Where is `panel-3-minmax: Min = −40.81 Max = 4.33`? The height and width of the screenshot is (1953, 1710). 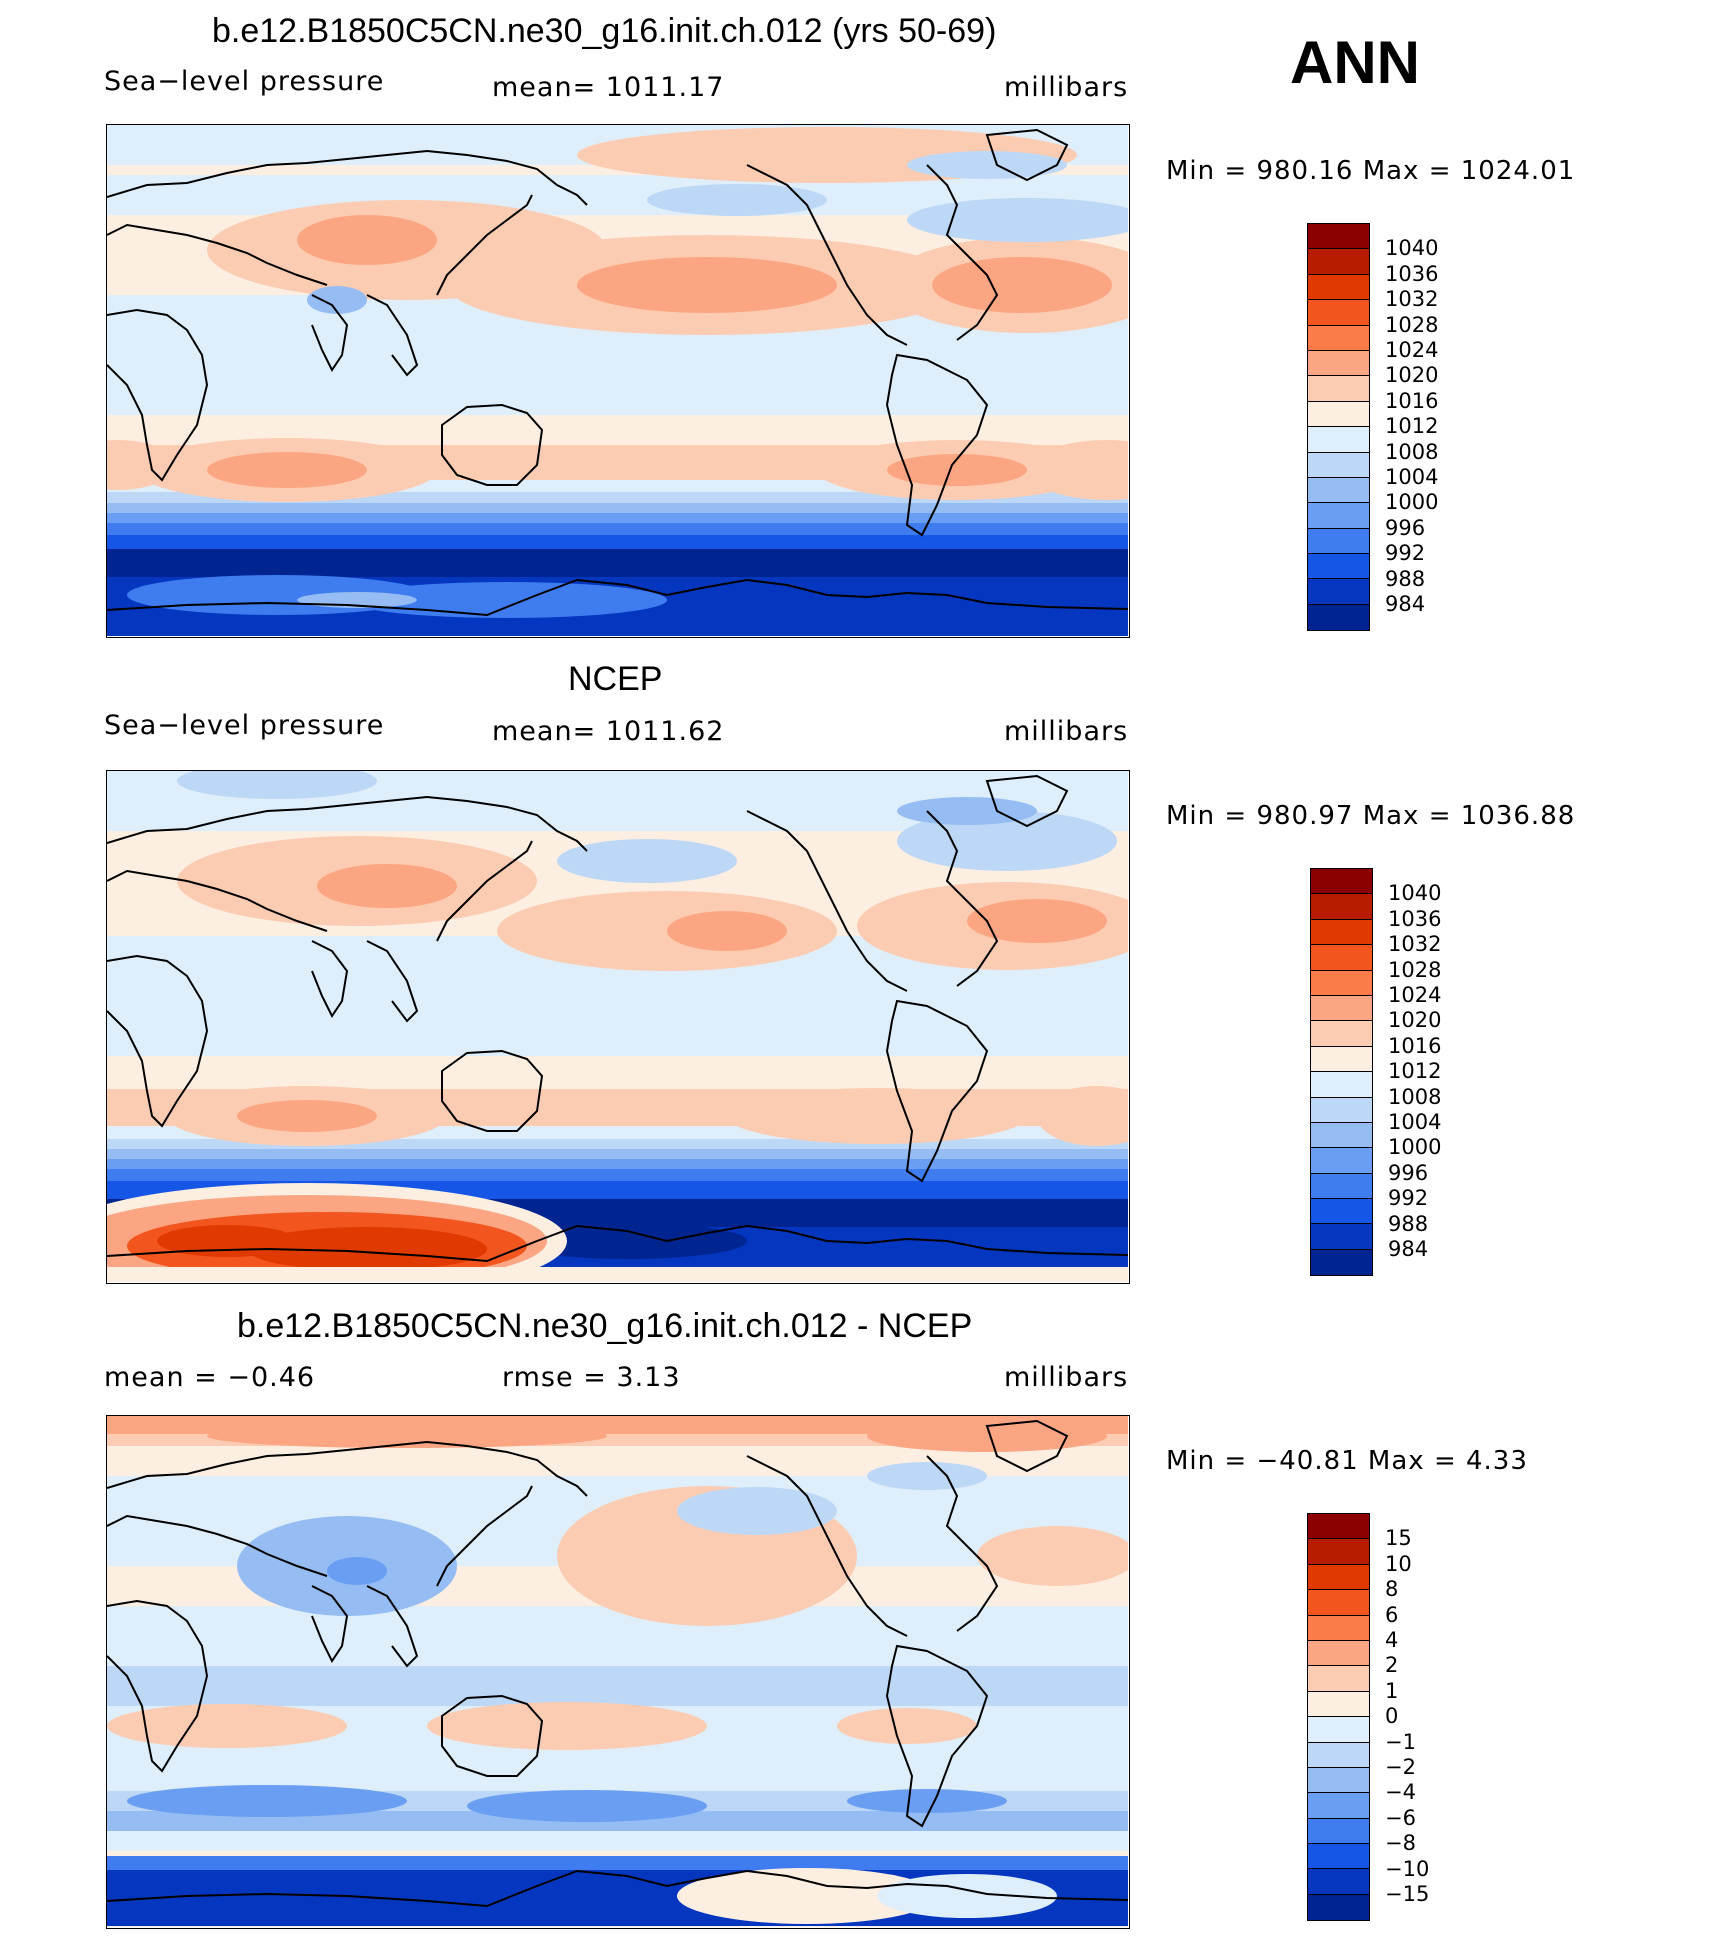 panel-3-minmax: Min = −40.81 Max = 4.33 is located at coordinates (1347, 1461).